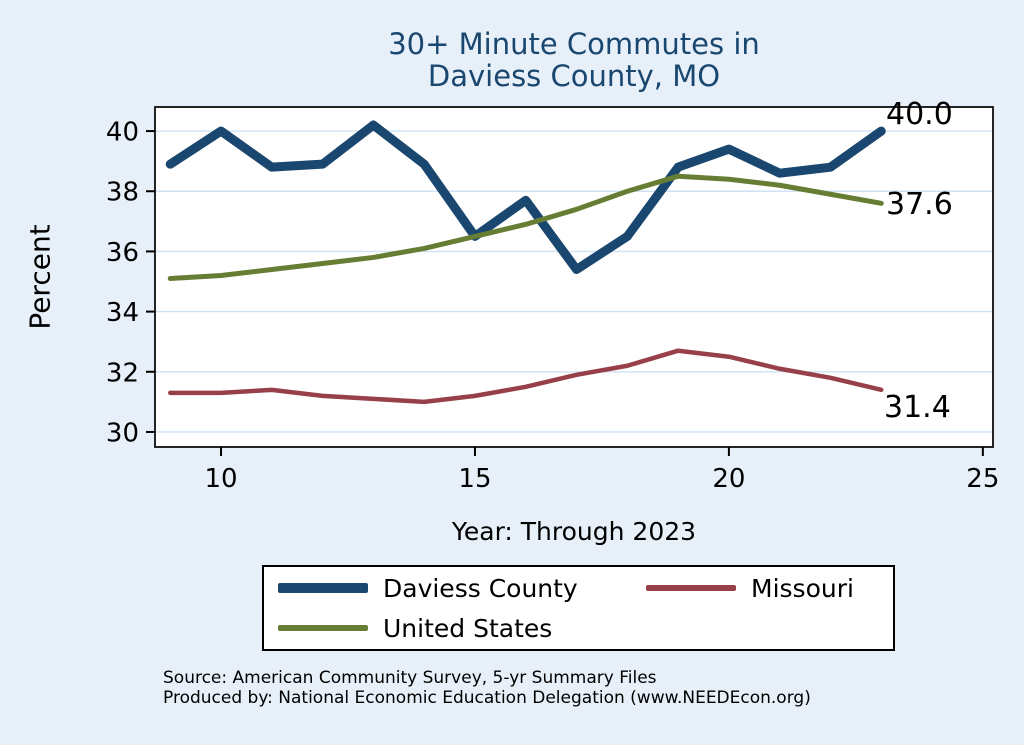 Image resolution: width=1024 pixels, height=745 pixels. What do you see at coordinates (474, 479) in the screenshot?
I see `svg-text: 15` at bounding box center [474, 479].